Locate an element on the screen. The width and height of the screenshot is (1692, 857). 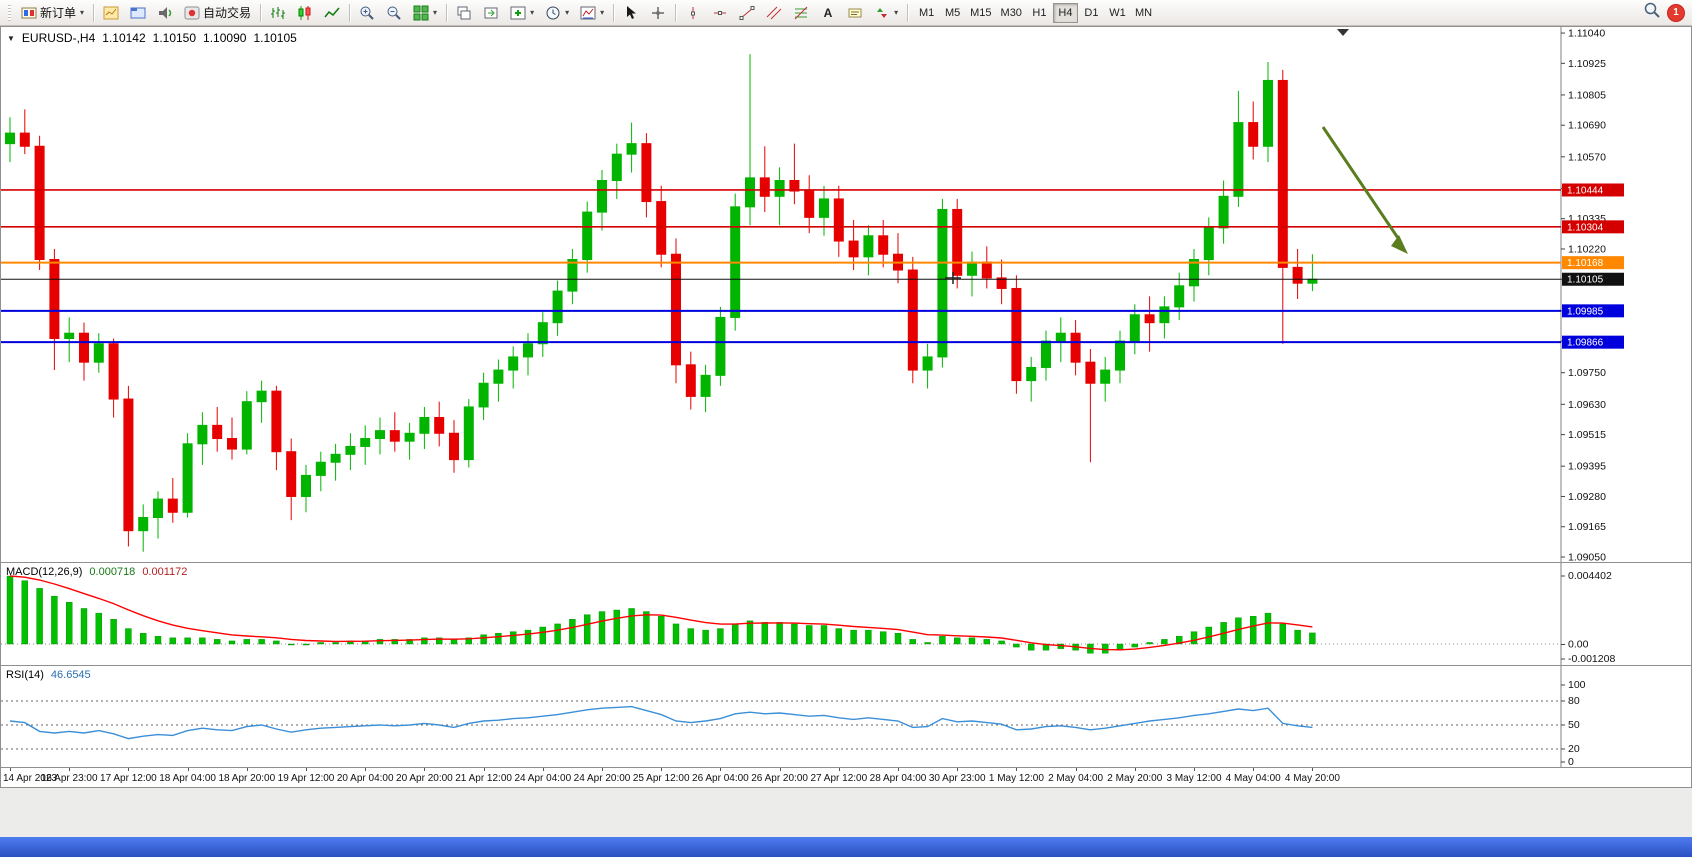
new-chart-icon is located at coordinates (111, 13).